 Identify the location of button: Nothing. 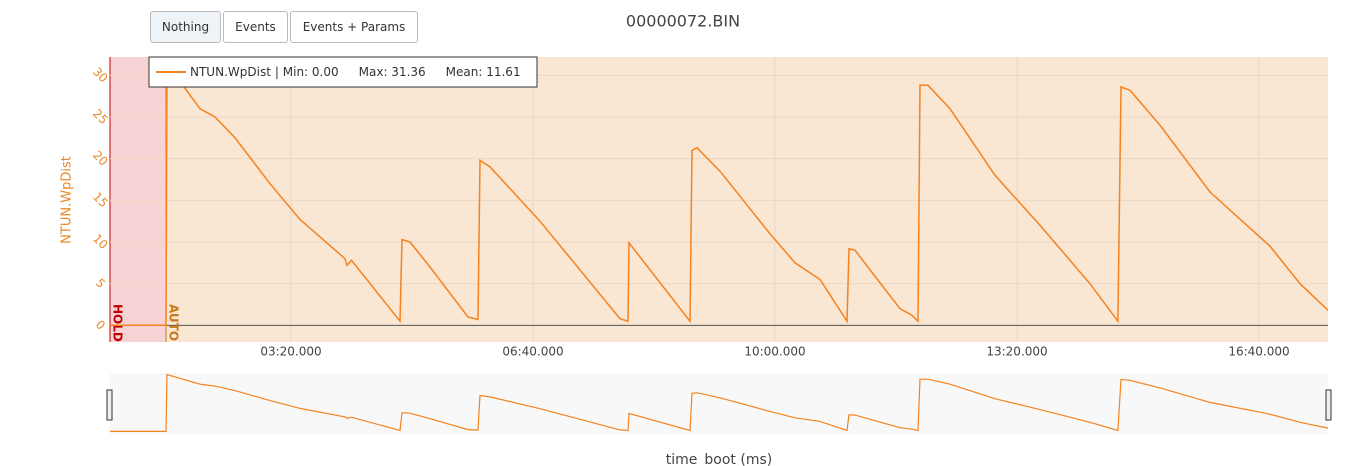
(185, 27).